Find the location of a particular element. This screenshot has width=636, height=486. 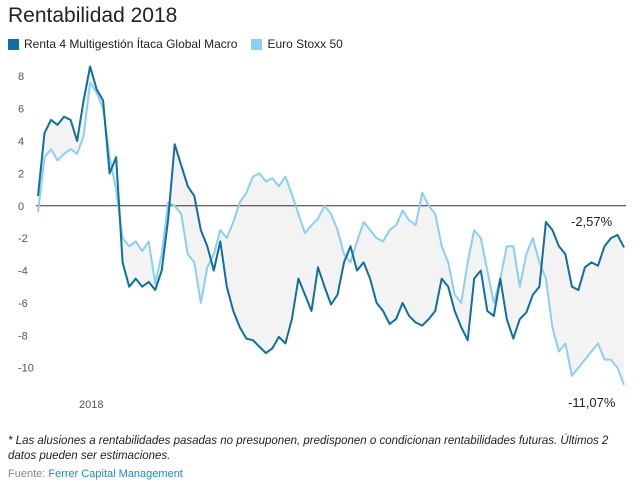

x-axis-ticks: 2018 is located at coordinates (91, 405).